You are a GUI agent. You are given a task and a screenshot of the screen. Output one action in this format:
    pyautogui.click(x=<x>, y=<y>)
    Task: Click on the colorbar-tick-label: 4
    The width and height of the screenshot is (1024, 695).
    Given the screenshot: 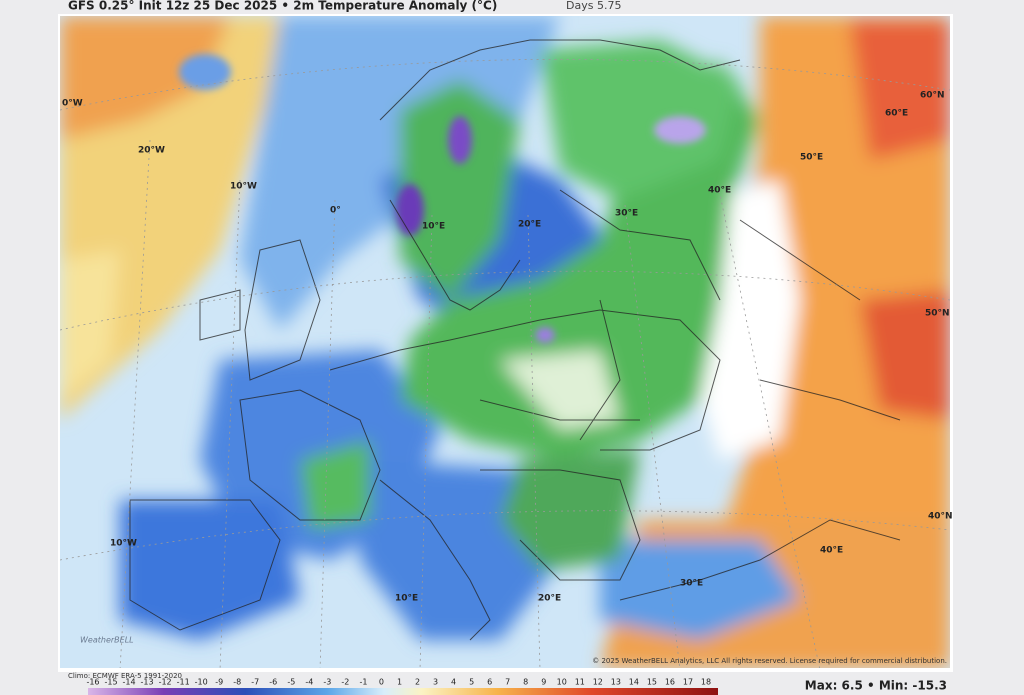 What is the action you would take?
    pyautogui.click(x=453, y=682)
    